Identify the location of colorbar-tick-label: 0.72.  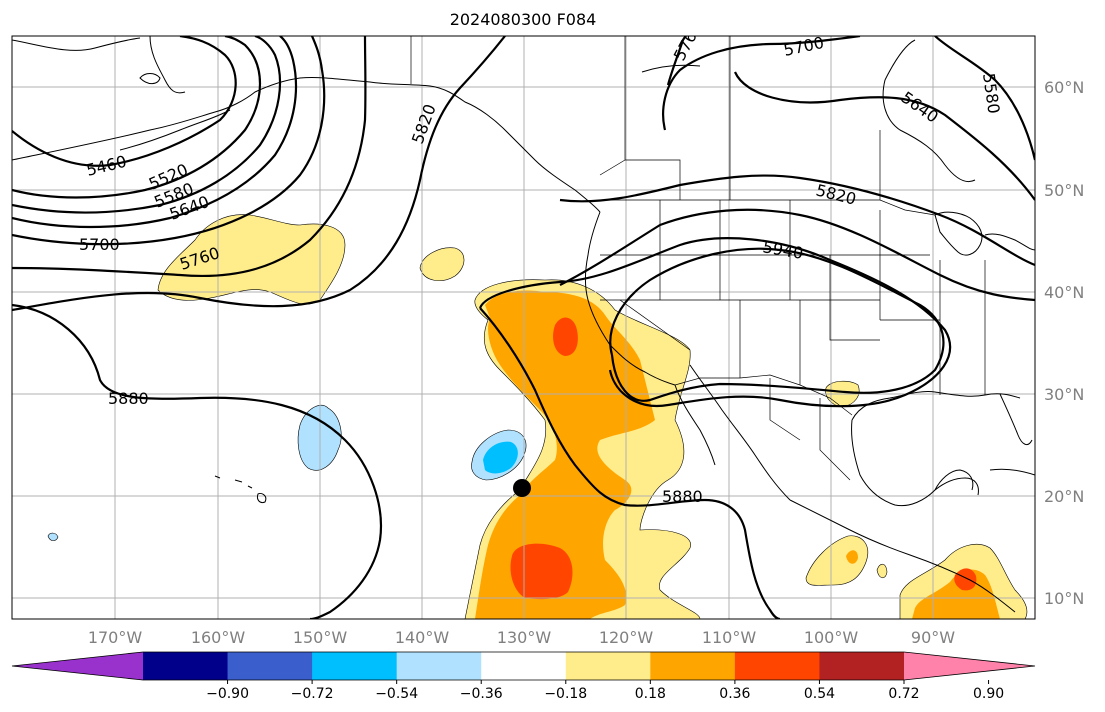
(903, 694).